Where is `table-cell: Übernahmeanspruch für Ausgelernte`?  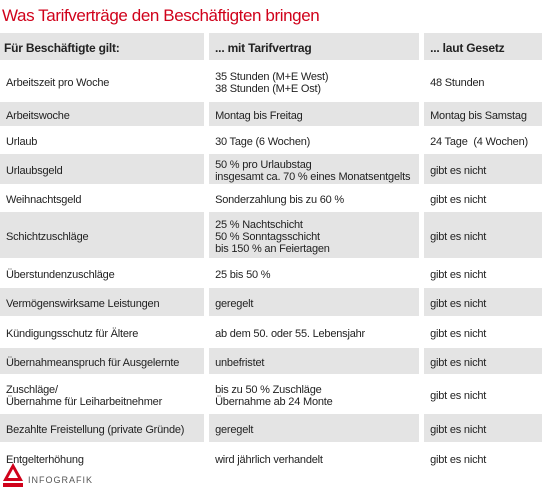
table-cell: Übernahmeanspruch für Ausgelernte is located at coordinates (102, 361).